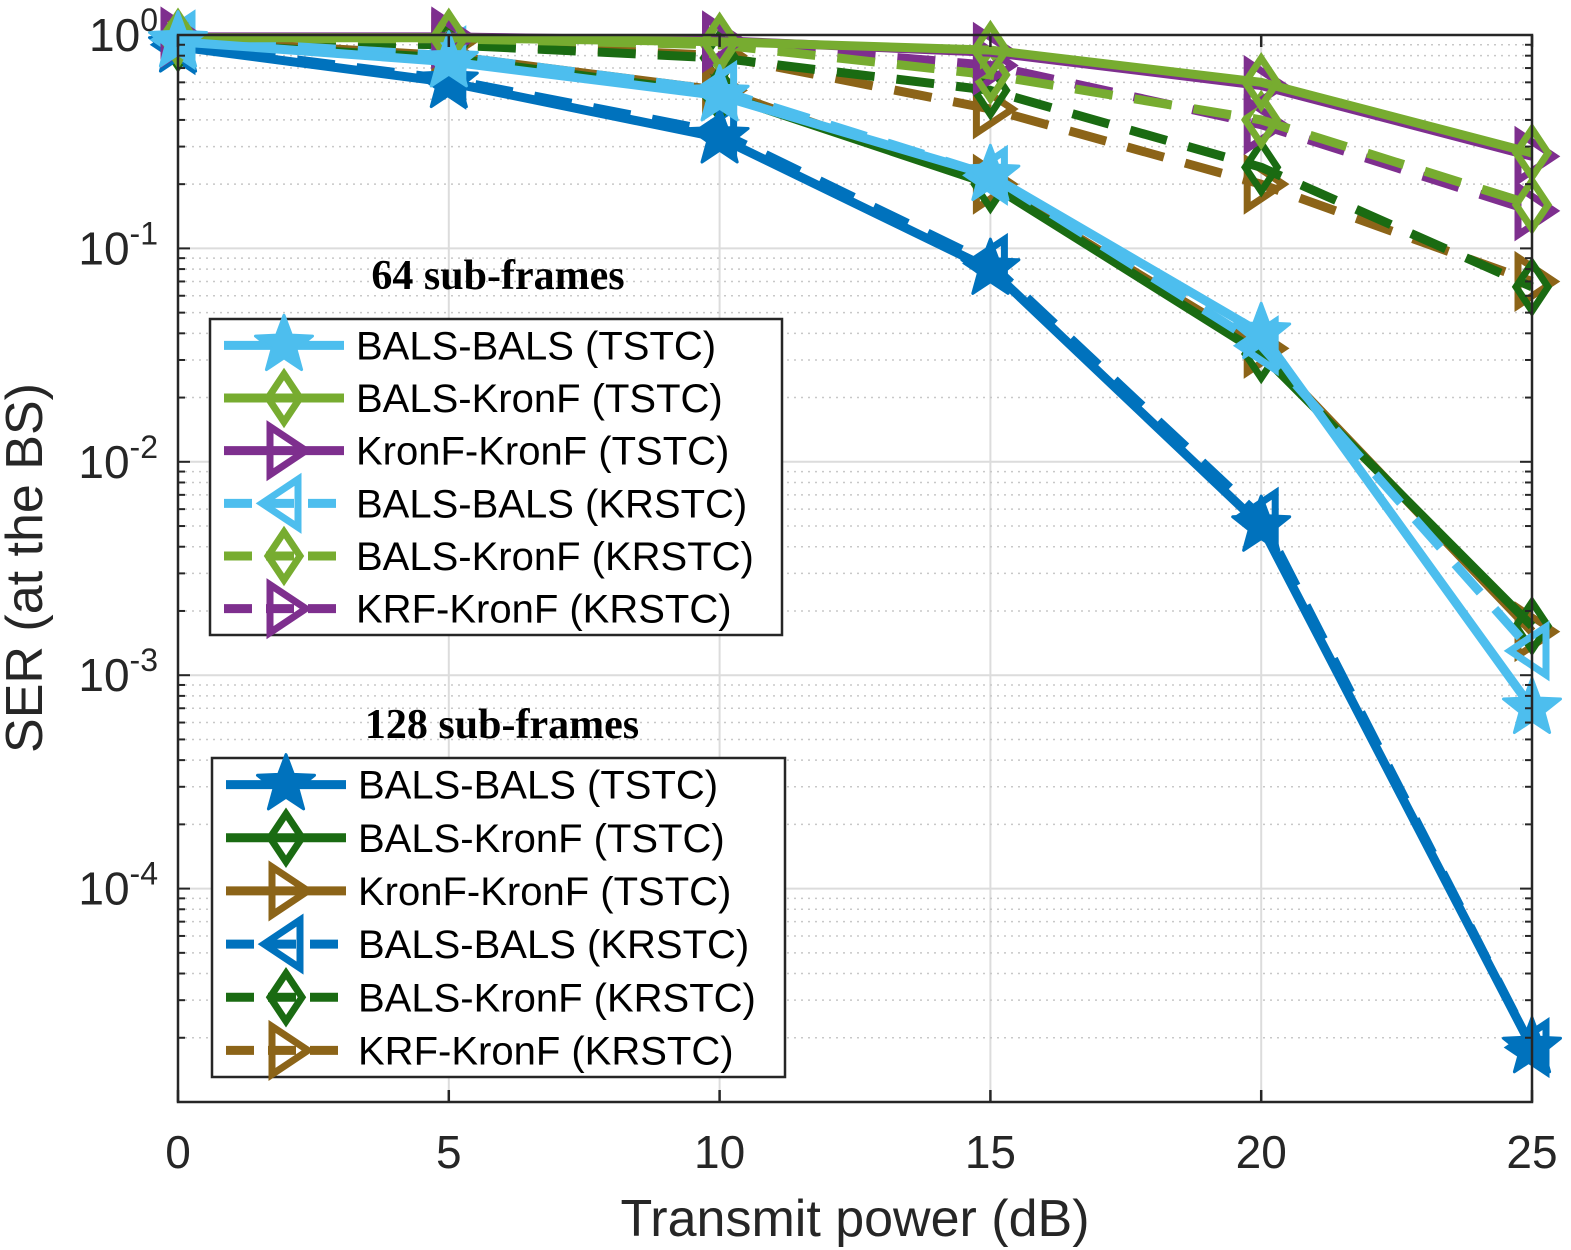  What do you see at coordinates (123, 31) in the screenshot?
I see `y-tick-label: 10⁰` at bounding box center [123, 31].